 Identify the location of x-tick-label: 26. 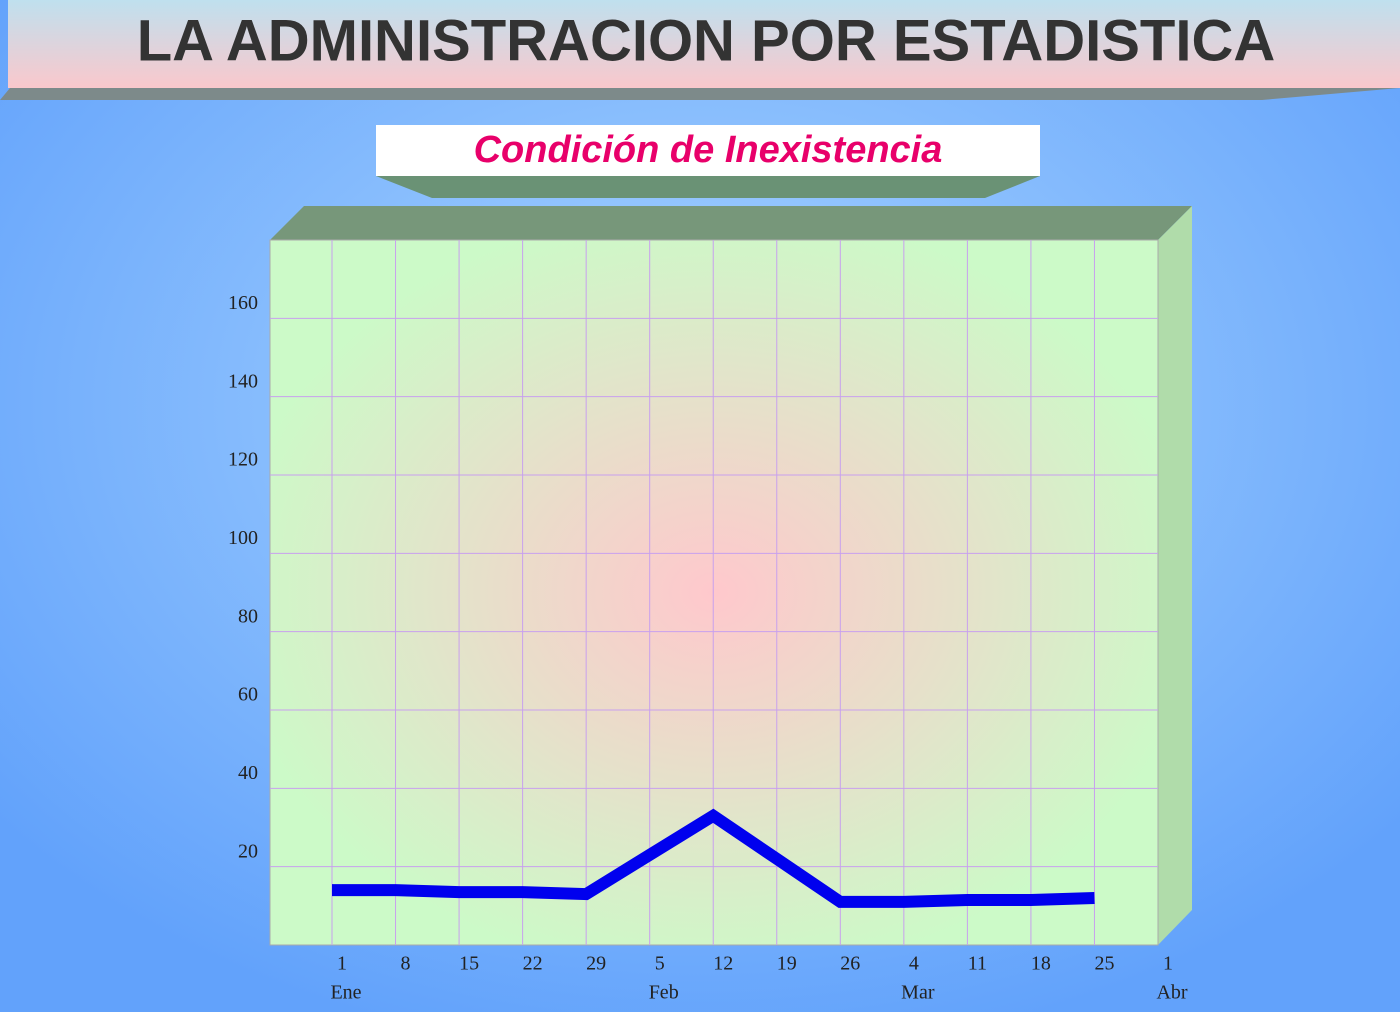
(850, 964).